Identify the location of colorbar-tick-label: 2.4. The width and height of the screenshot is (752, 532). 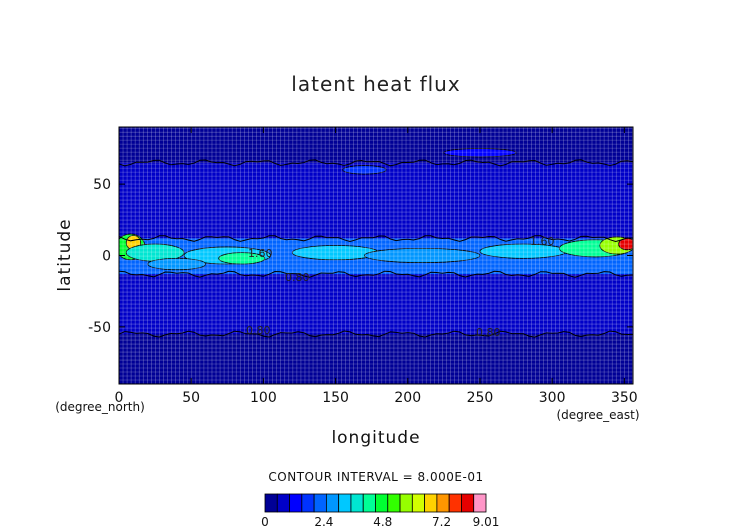
(323, 522).